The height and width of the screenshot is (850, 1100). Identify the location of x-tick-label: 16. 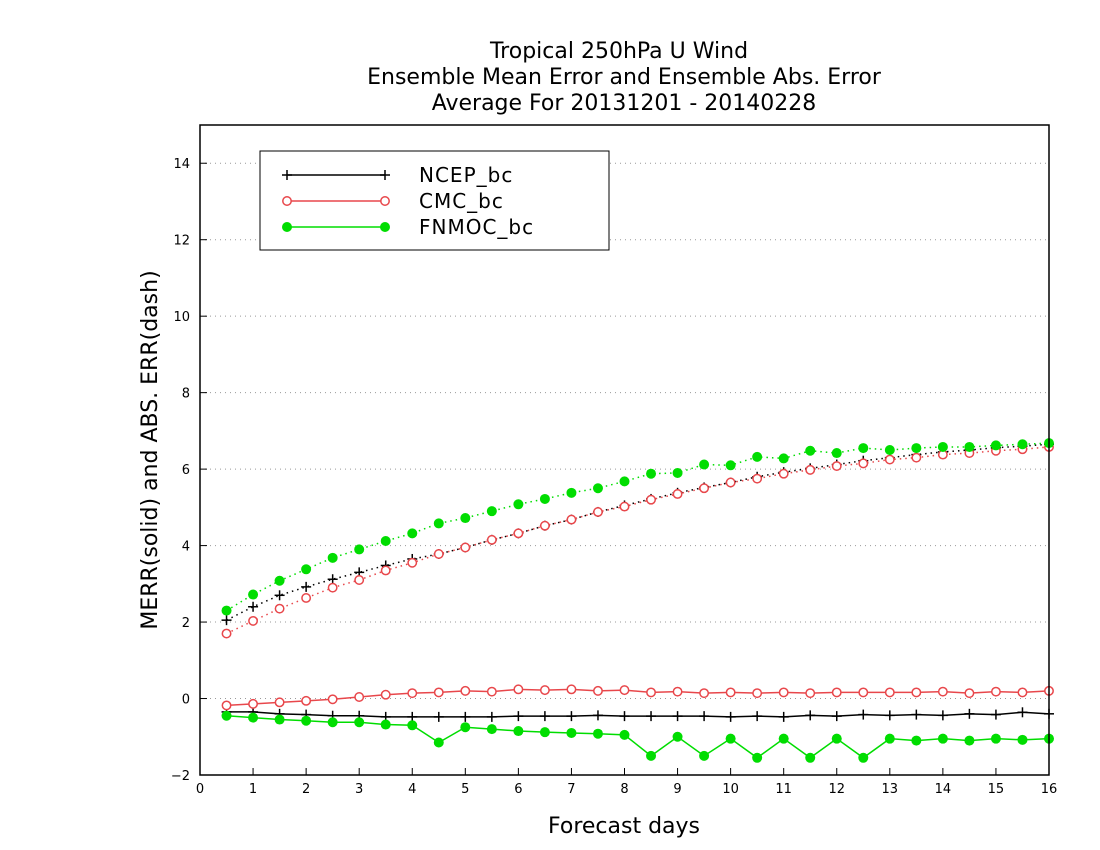
(1049, 789).